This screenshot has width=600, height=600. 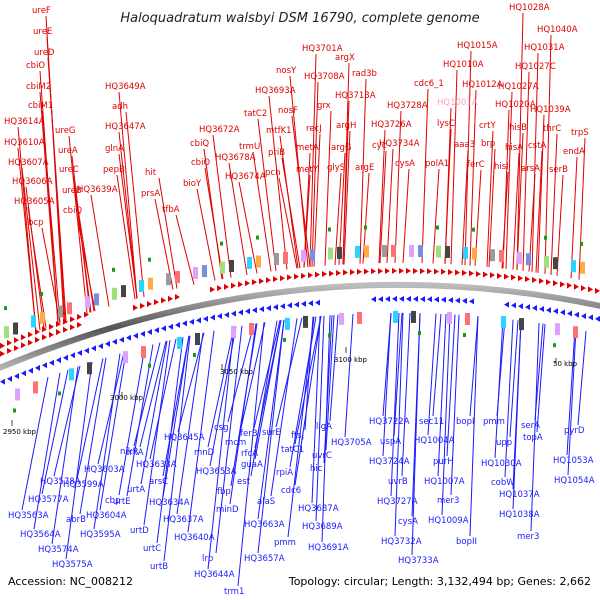 What do you see at coordinates (544, 48) in the screenshot?
I see `gene-label: HQ1031A` at bounding box center [544, 48].